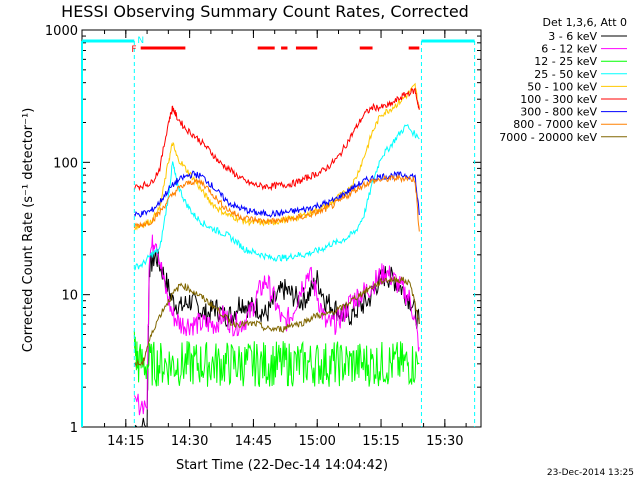  I want to click on legend-label: 300 - 800 keV, so click(558, 112).